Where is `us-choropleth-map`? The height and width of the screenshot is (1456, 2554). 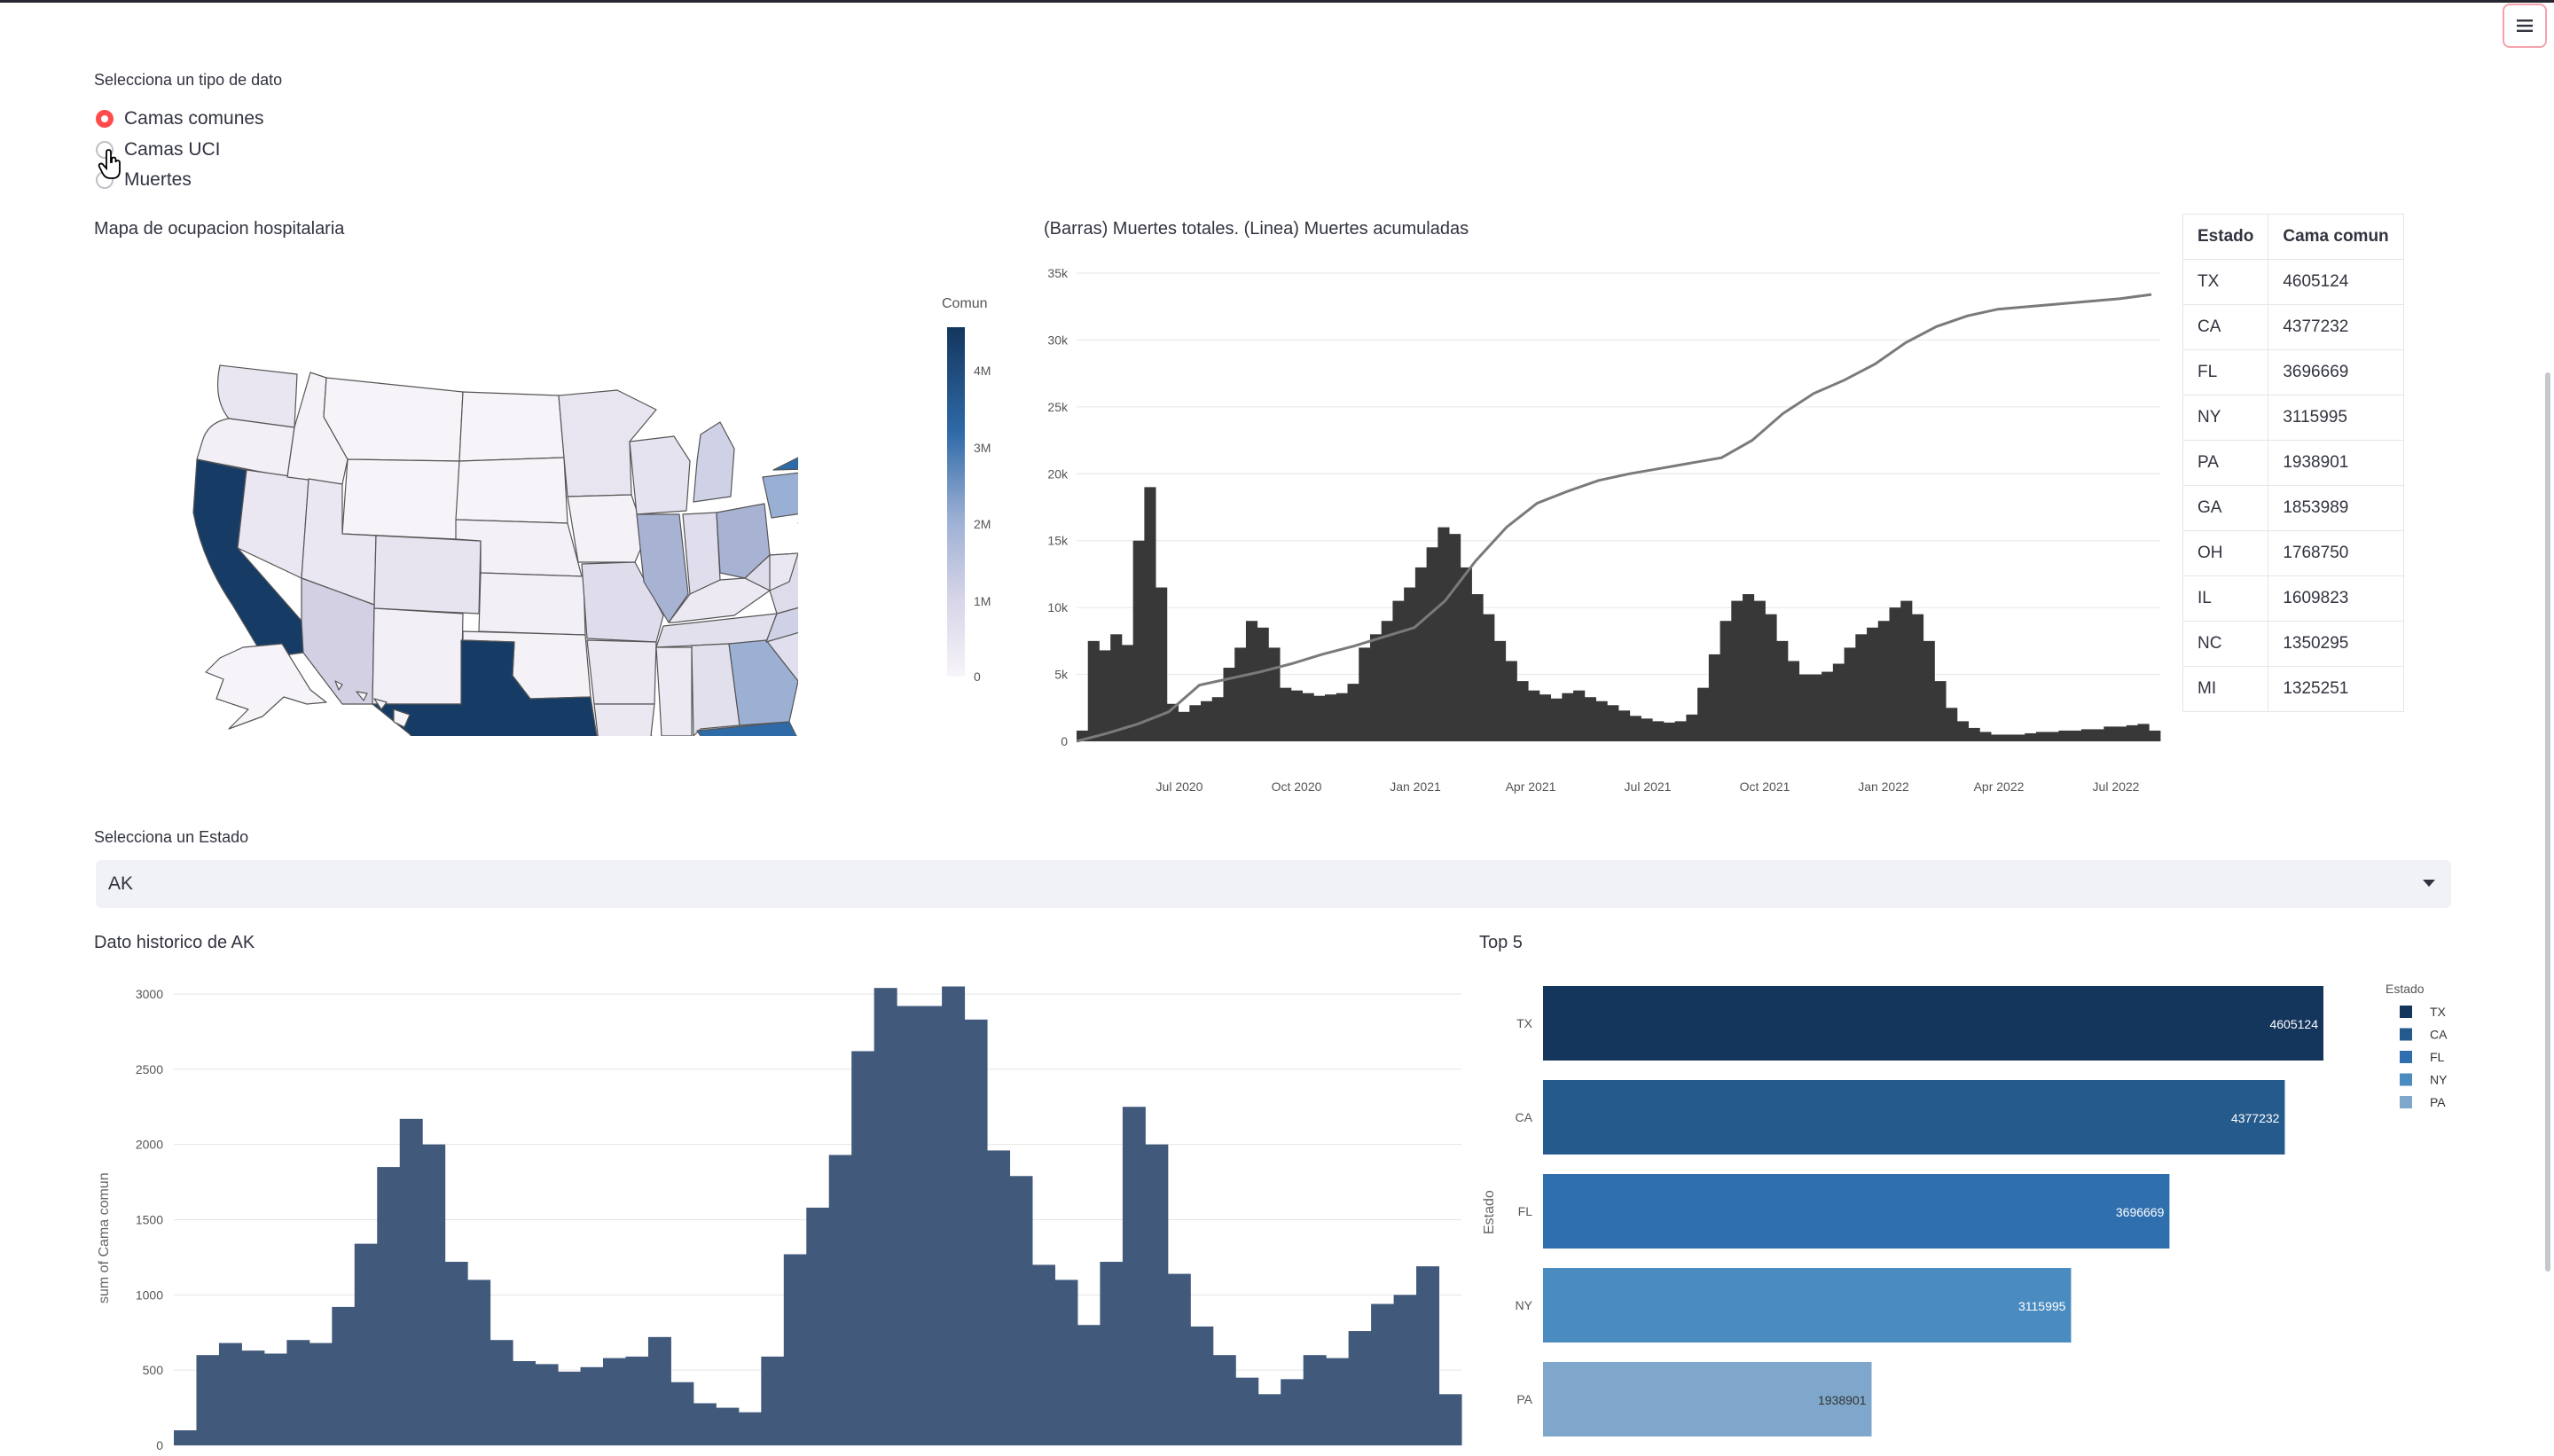
us-choropleth-map is located at coordinates (487, 541).